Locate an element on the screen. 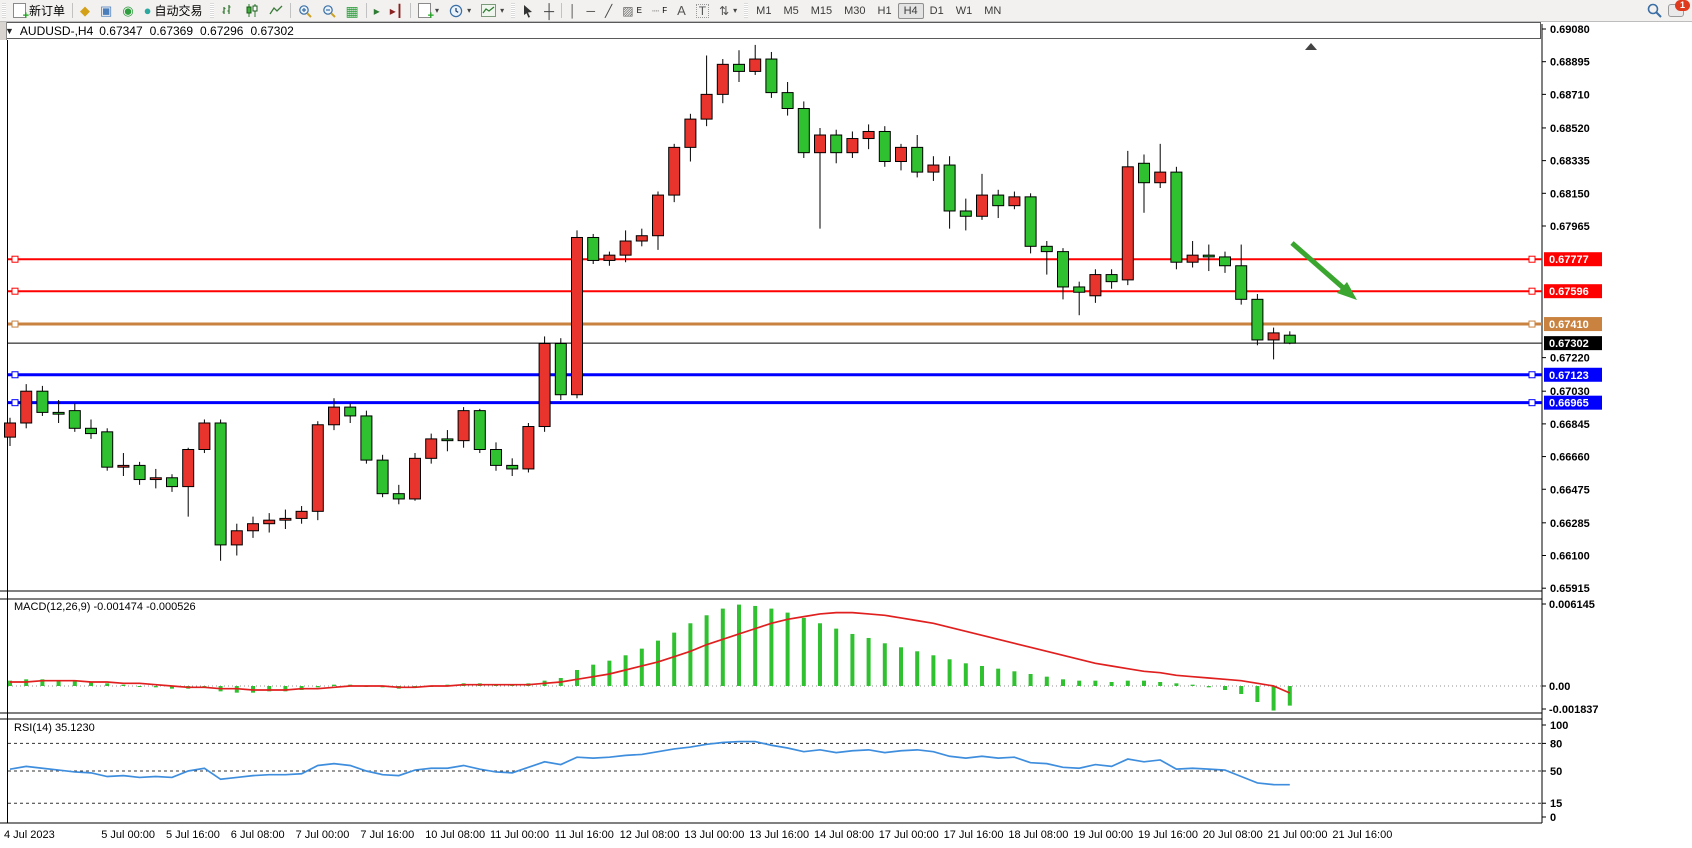 Image resolution: width=1692 pixels, height=848 pixels. candlestick-type-button is located at coordinates (252, 10).